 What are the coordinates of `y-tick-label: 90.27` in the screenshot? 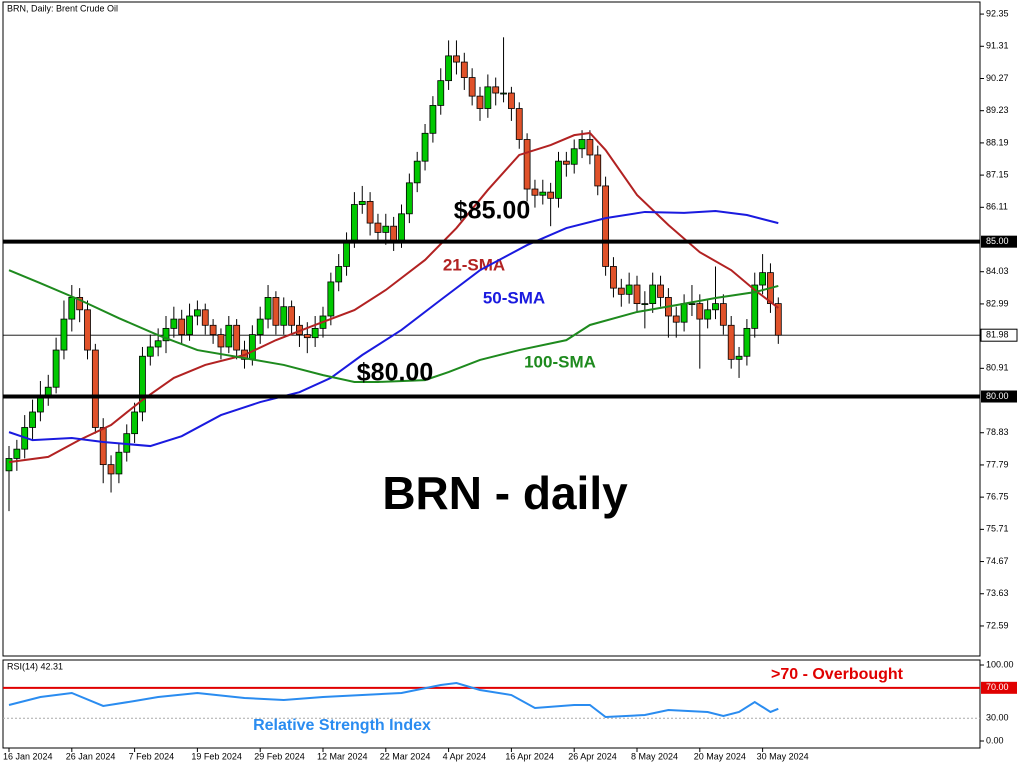 It's located at (997, 78).